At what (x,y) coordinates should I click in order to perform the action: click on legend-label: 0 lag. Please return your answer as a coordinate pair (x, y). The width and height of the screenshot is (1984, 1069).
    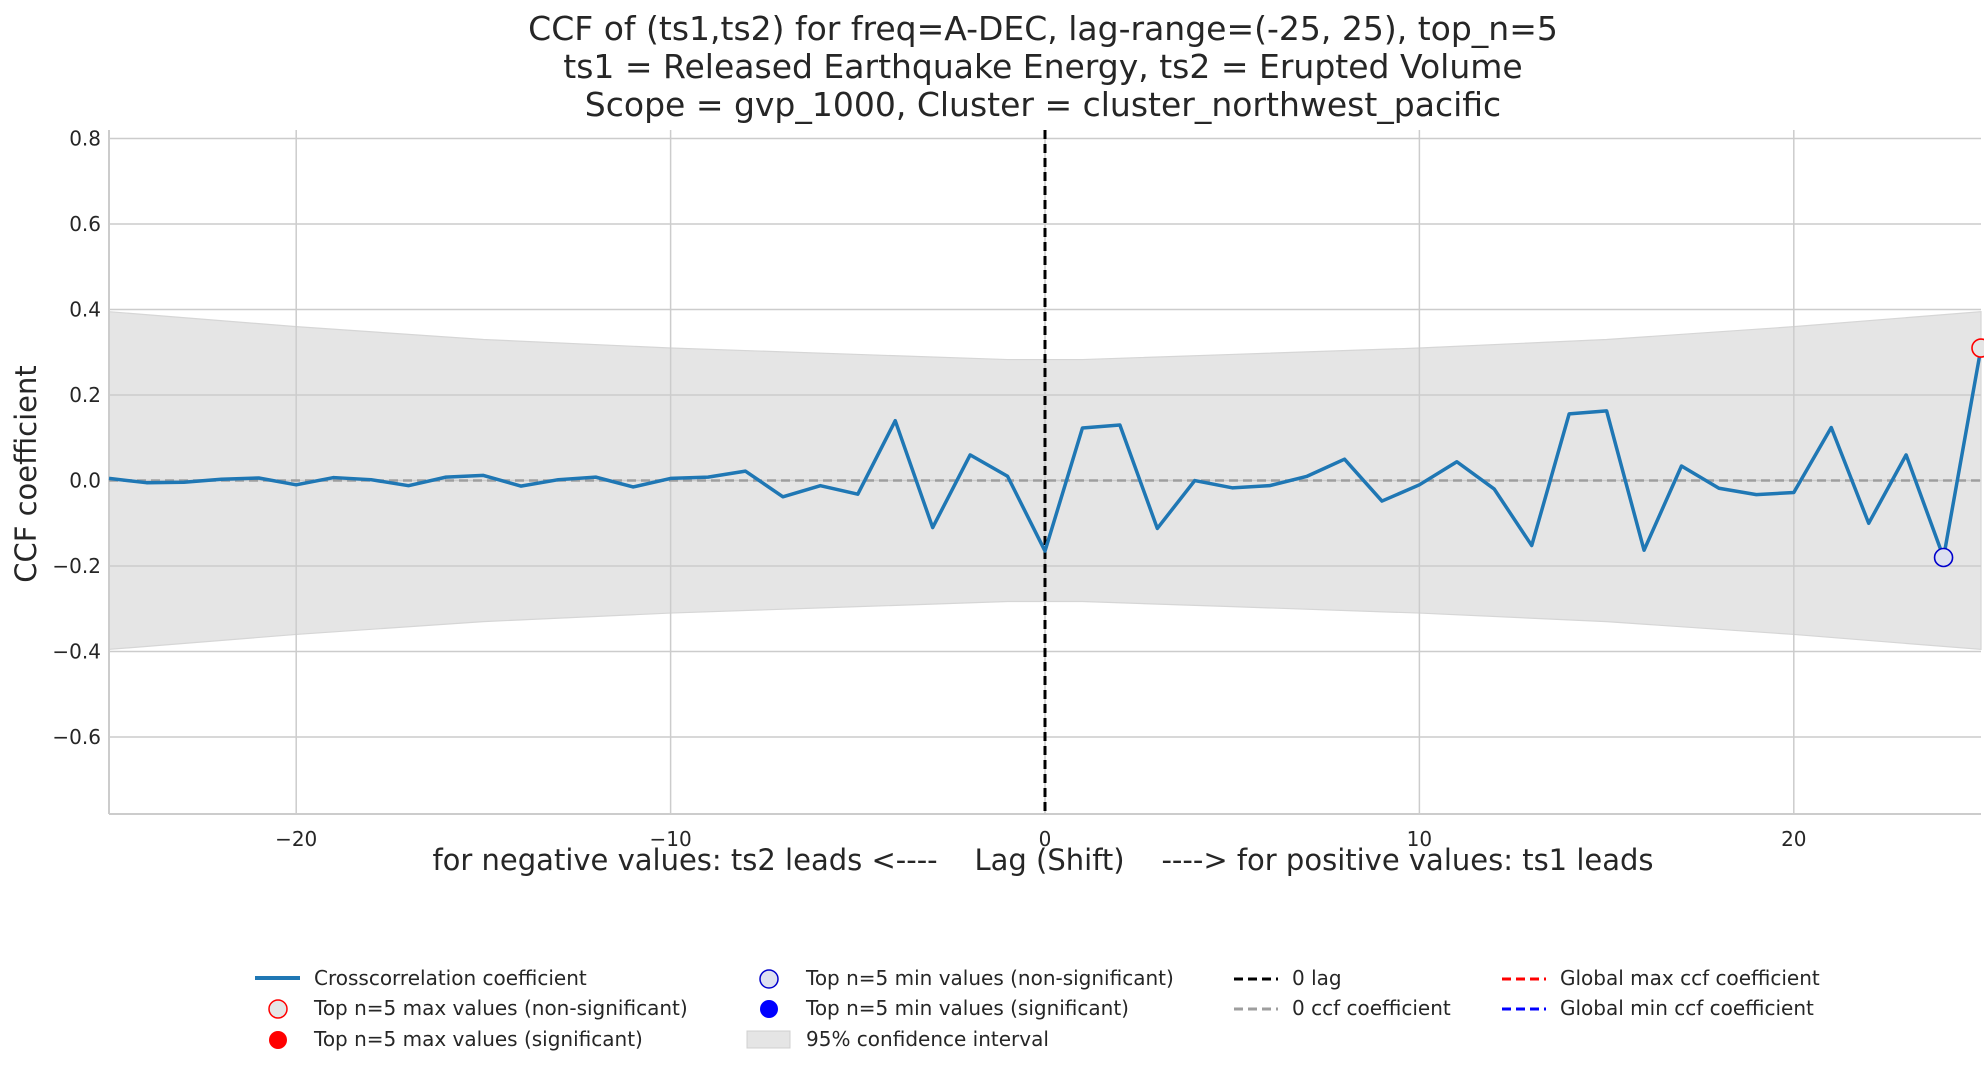
    Looking at the image, I should click on (1317, 978).